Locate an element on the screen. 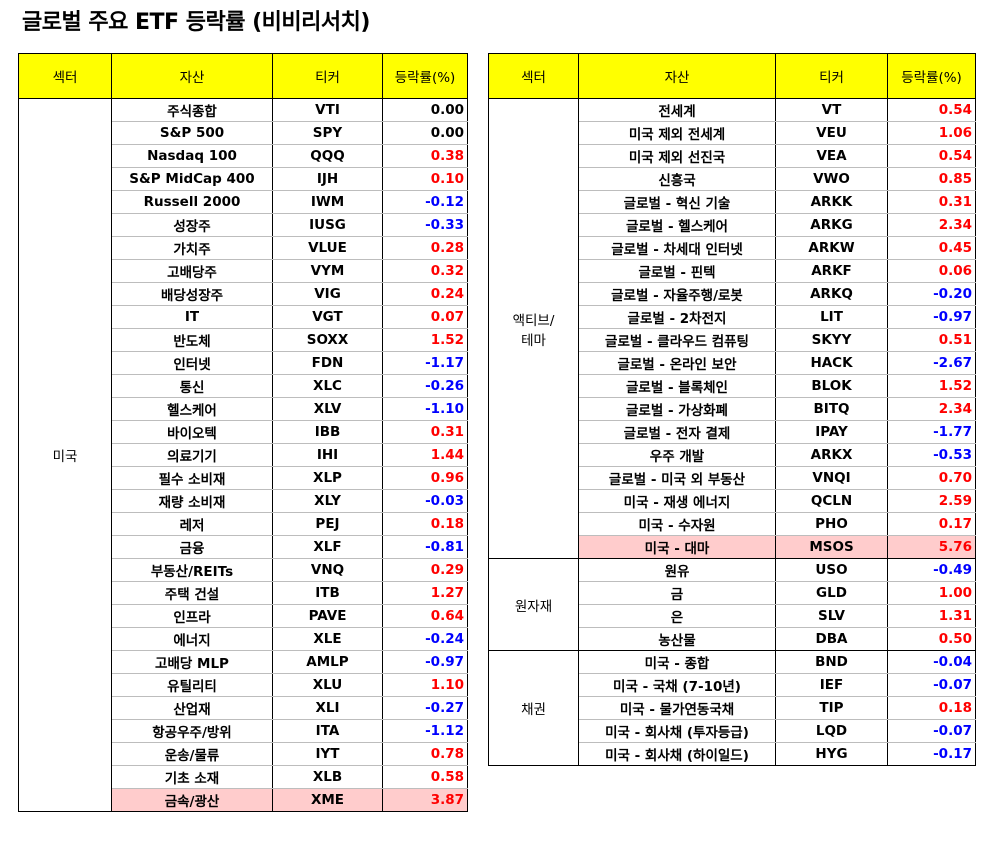  asset-cell: 고배당주 is located at coordinates (192, 271).